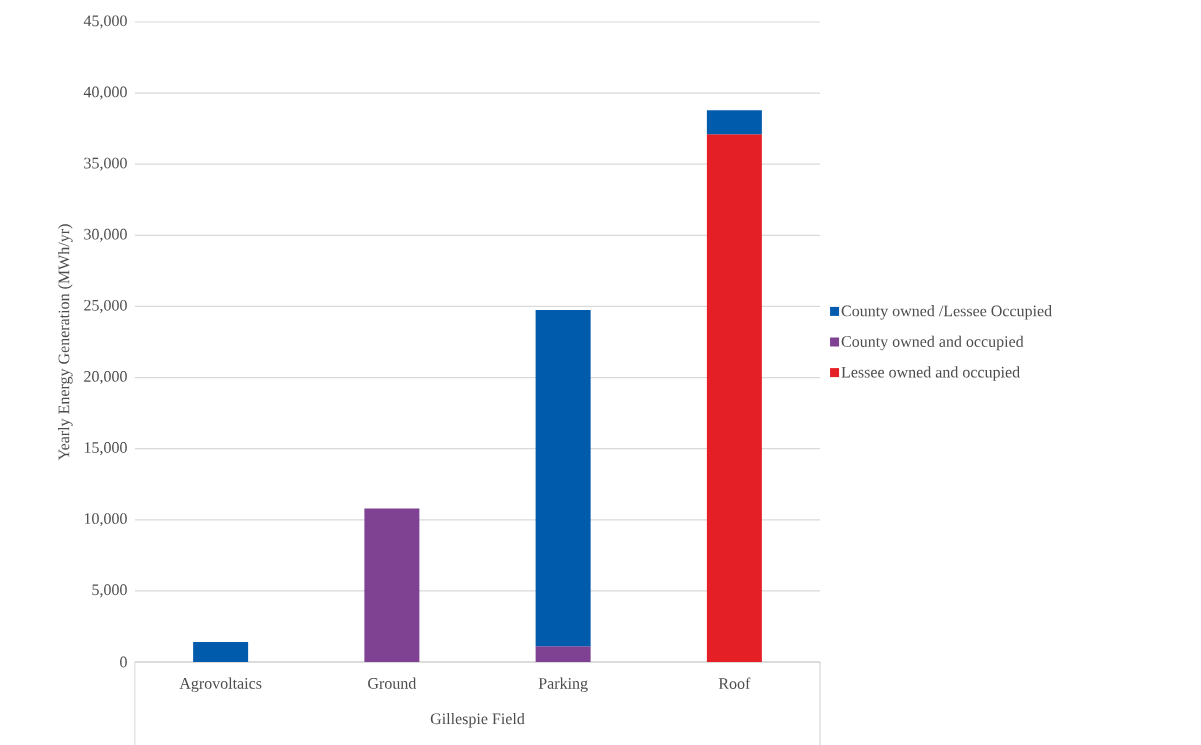 Image resolution: width=1201 pixels, height=745 pixels. Describe the element at coordinates (105, 235) in the screenshot. I see `y-tick-label: 30,000` at that location.